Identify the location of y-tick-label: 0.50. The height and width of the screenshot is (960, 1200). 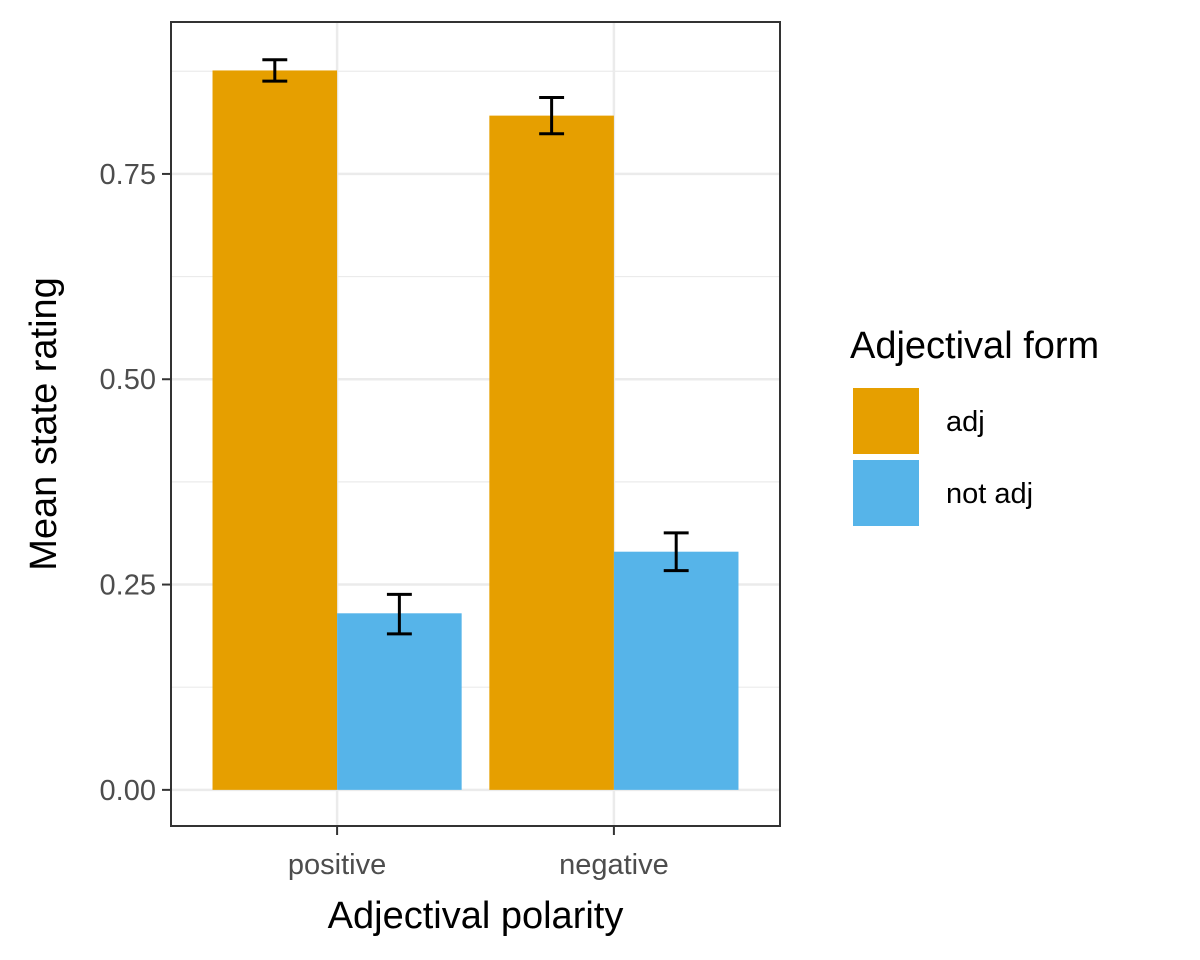
(128, 380).